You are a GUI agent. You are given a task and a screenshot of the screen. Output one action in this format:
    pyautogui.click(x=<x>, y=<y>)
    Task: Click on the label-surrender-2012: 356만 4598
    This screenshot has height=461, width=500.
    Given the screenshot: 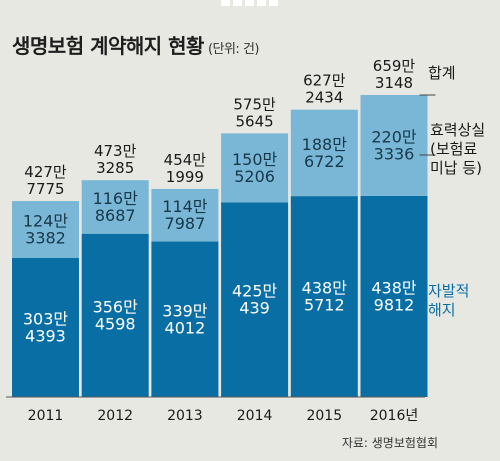 What is the action you would take?
    pyautogui.click(x=116, y=315)
    